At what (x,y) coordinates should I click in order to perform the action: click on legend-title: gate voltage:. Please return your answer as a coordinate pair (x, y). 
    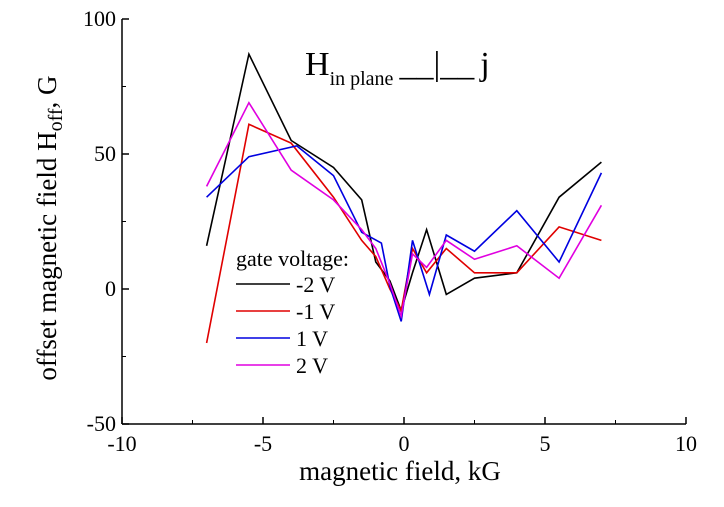
    Looking at the image, I should click on (292, 258).